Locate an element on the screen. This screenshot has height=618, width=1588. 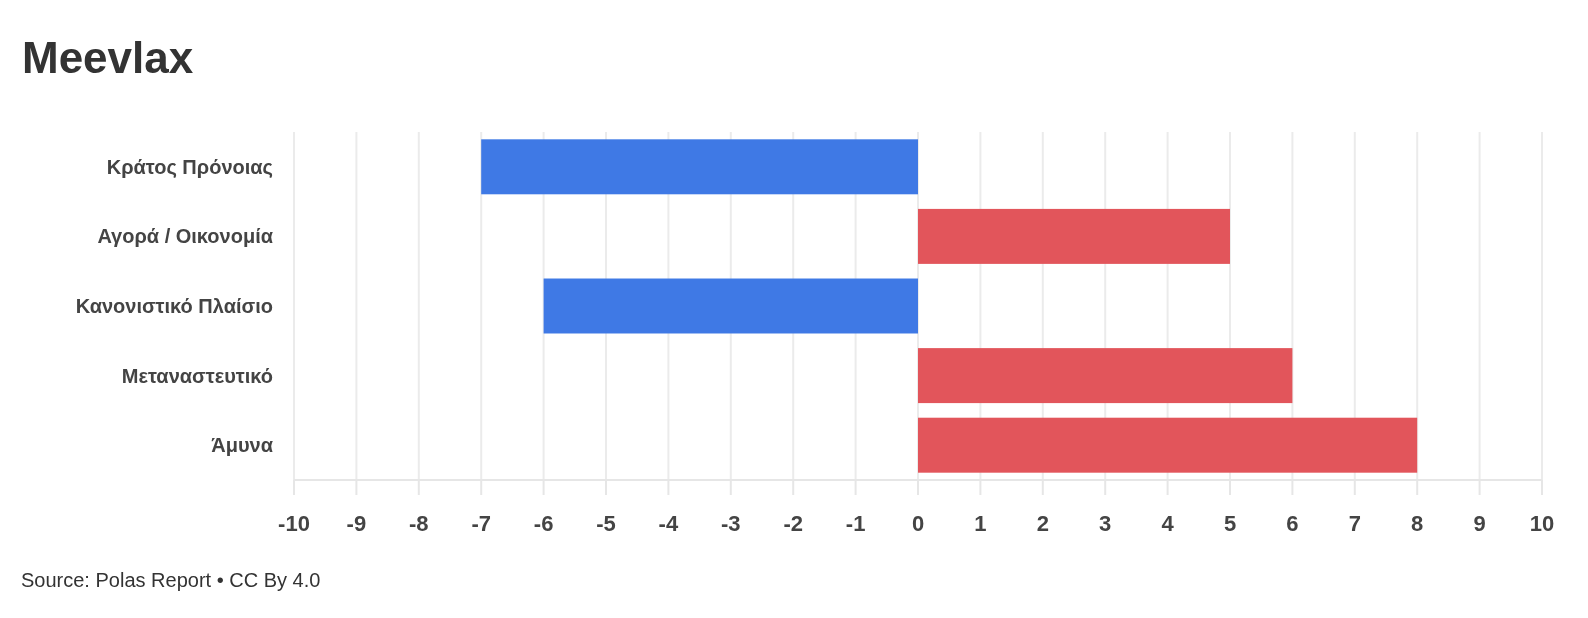
y-tick-label: Άμυνα is located at coordinates (242, 445).